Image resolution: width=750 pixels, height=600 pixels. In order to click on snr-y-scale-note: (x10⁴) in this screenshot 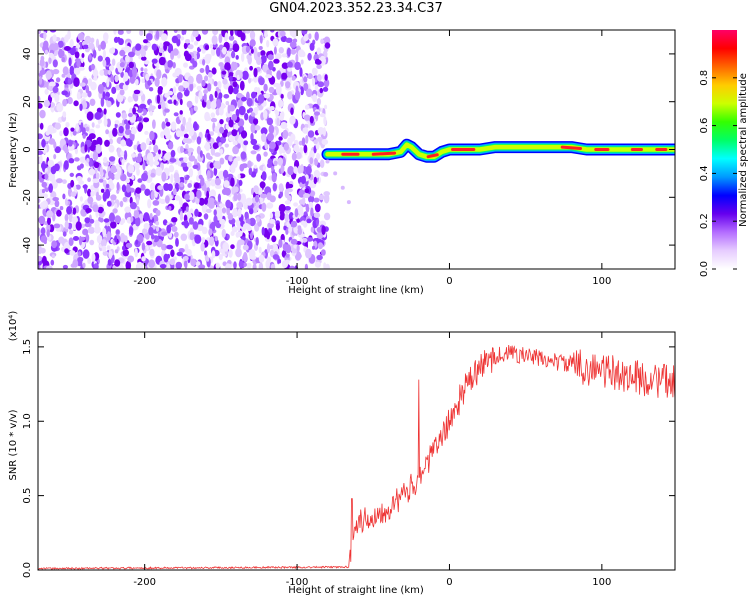, I will do `click(13, 326)`.